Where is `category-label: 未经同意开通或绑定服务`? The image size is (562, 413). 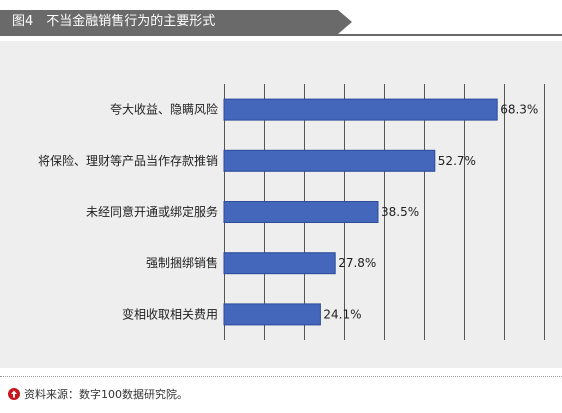 category-label: 未经同意开通或绑定服务 is located at coordinates (152, 211).